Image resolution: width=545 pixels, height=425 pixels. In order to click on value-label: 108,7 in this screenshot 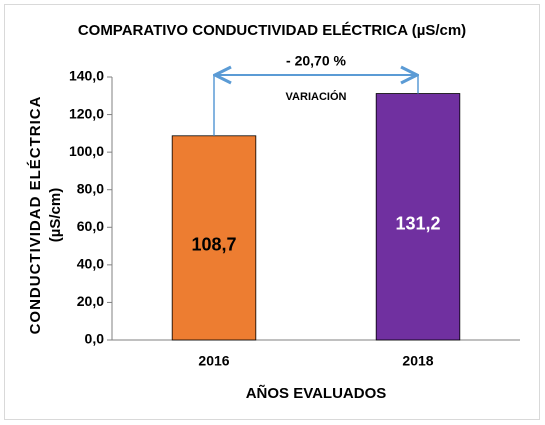, I will do `click(213, 245)`.